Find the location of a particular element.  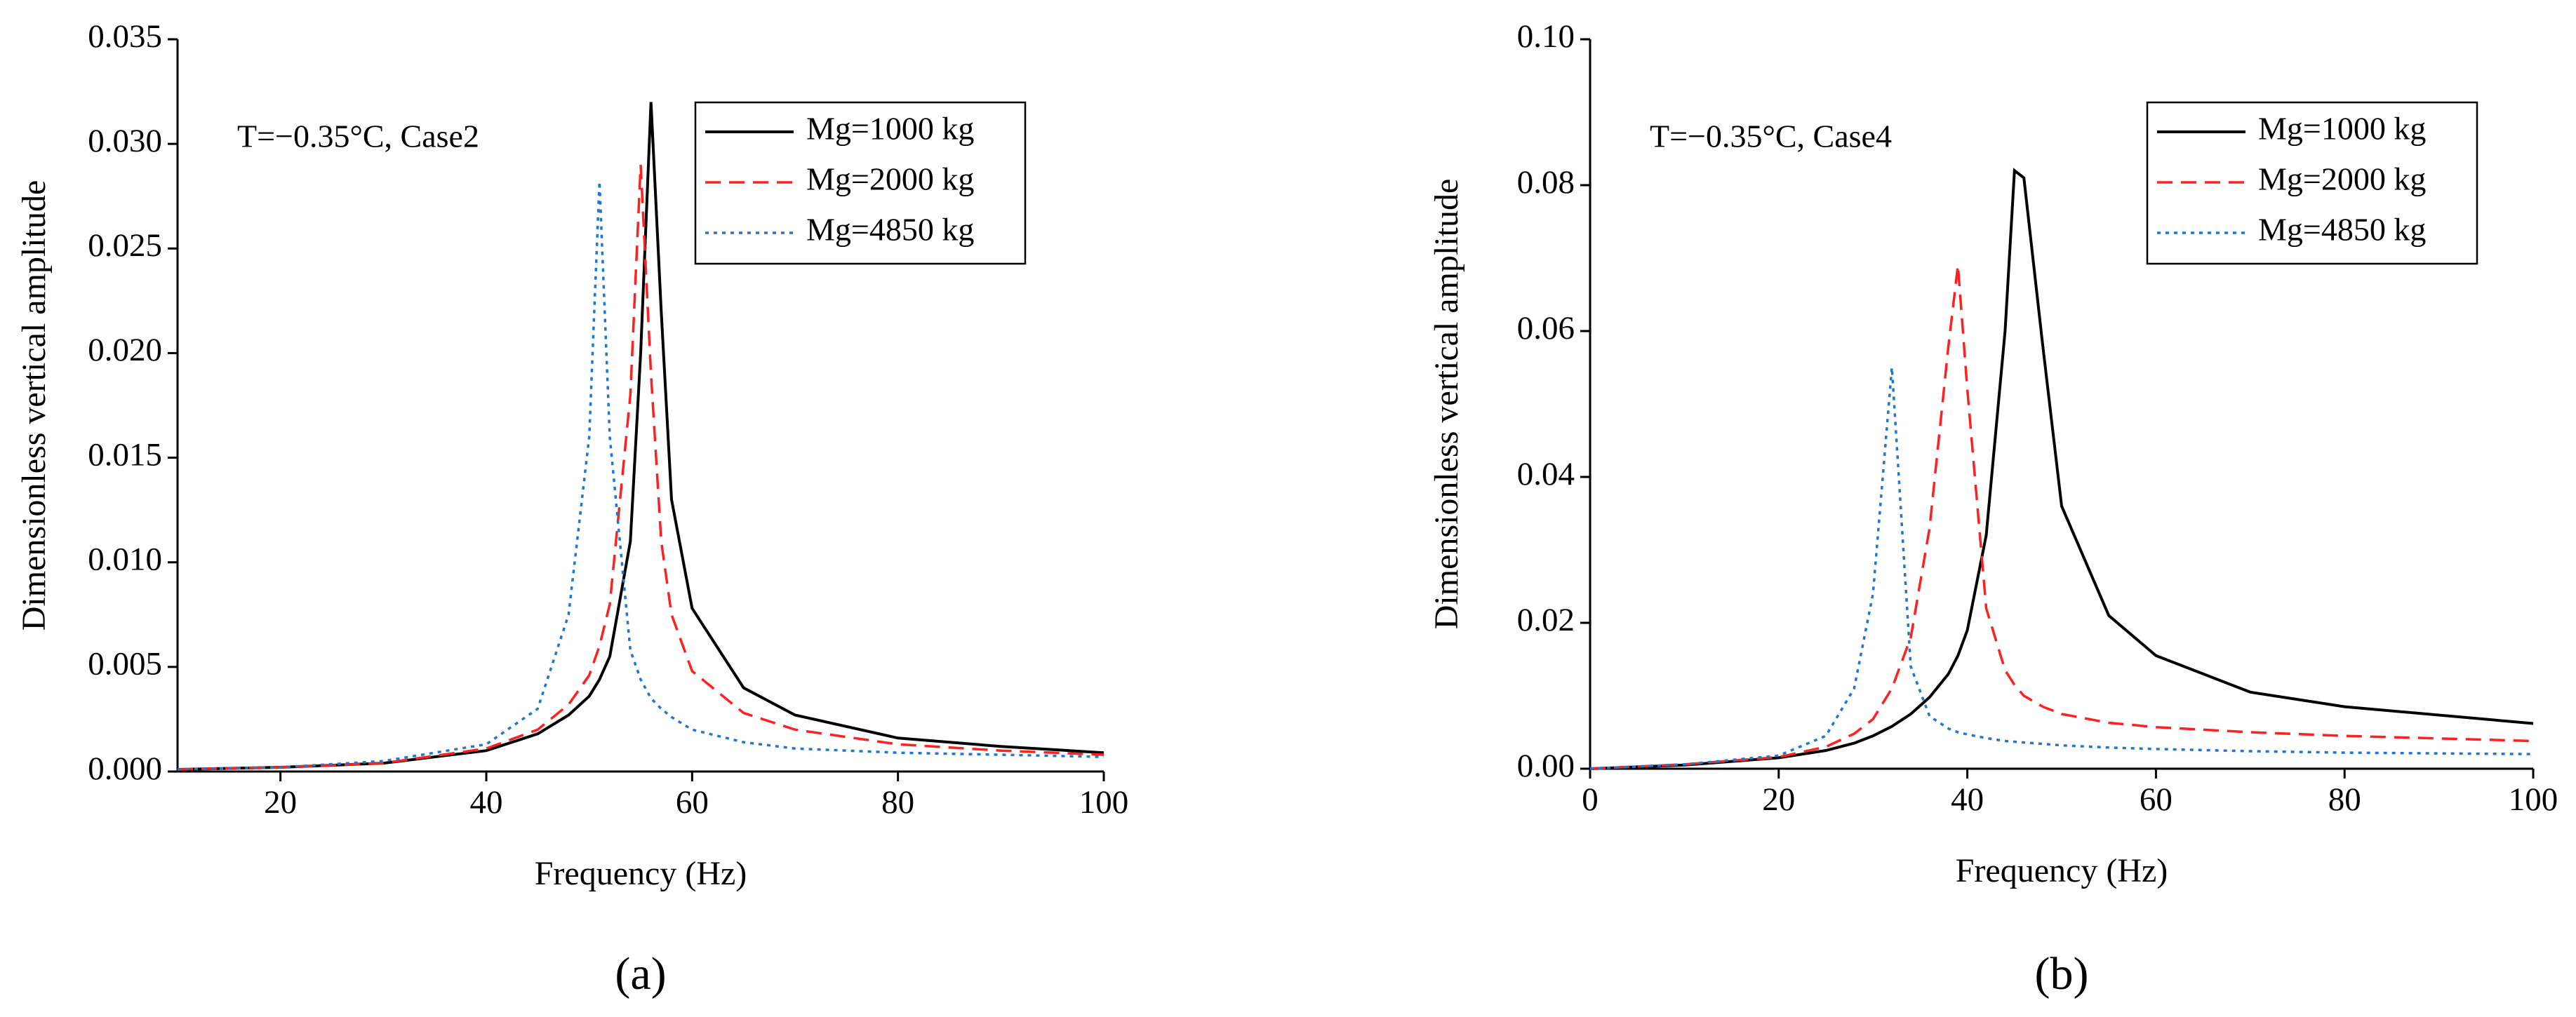

y-tick-label: 0.020 is located at coordinates (125, 350).